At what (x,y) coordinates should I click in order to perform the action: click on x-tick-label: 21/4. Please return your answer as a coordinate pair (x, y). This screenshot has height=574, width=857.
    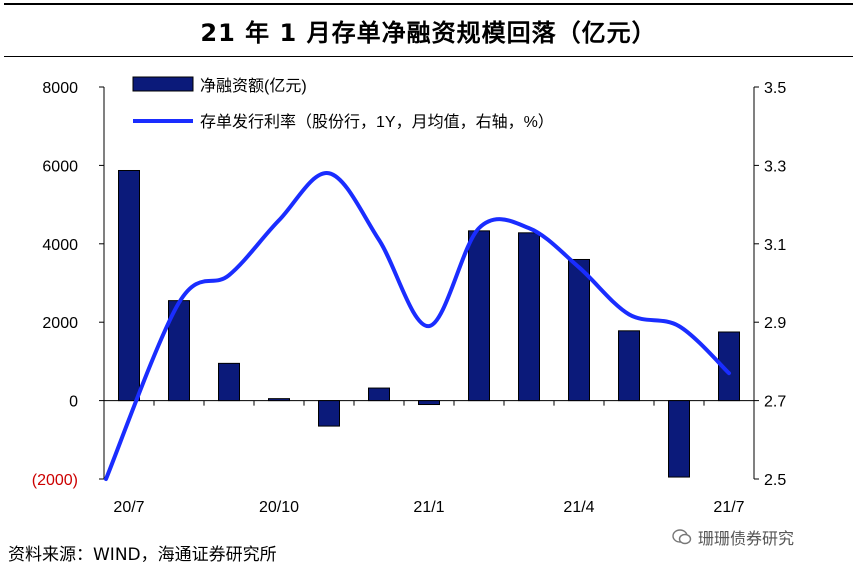
    Looking at the image, I should click on (578, 507).